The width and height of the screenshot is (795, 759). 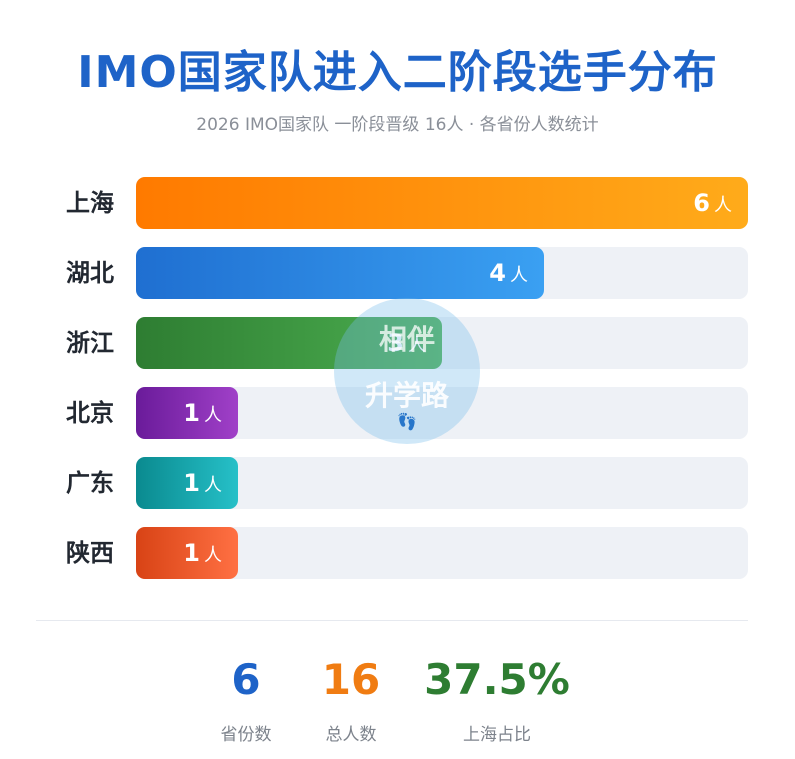 I want to click on stat-shanghai-share-value: 37.5%, so click(x=497, y=679).